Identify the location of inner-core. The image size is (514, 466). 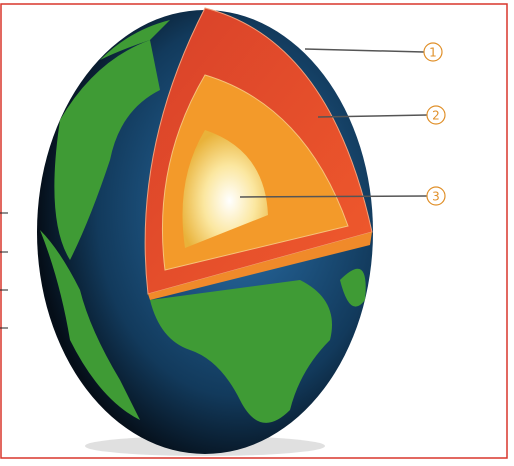
(225, 189).